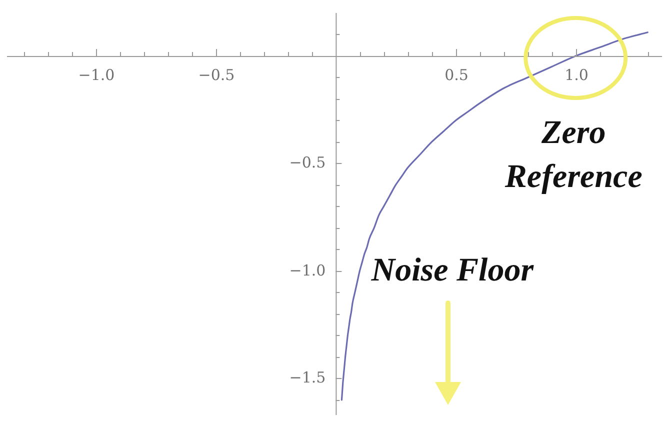 This screenshot has width=672, height=424. Describe the element at coordinates (307, 162) in the screenshot. I see `y-tick-label: −0.5` at that location.